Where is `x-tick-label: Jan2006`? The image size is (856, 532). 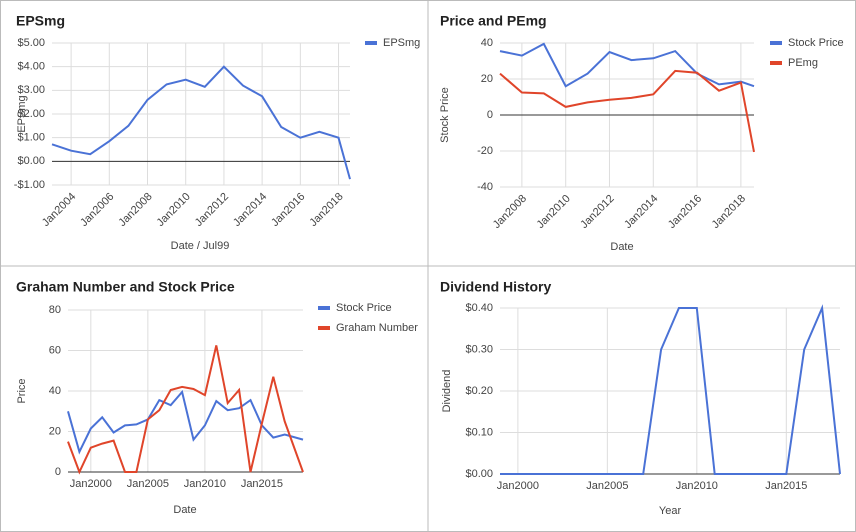
x-tick-label: Jan2006 is located at coordinates (97, 210).